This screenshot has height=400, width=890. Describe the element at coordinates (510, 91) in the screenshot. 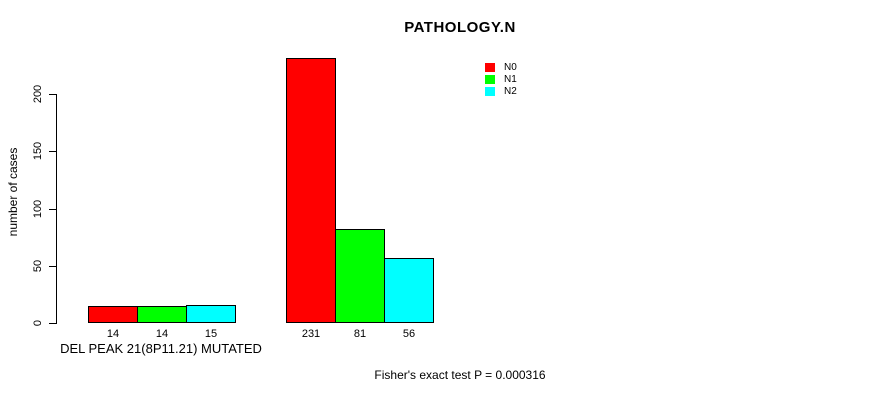

I see `legend-label: N2` at that location.